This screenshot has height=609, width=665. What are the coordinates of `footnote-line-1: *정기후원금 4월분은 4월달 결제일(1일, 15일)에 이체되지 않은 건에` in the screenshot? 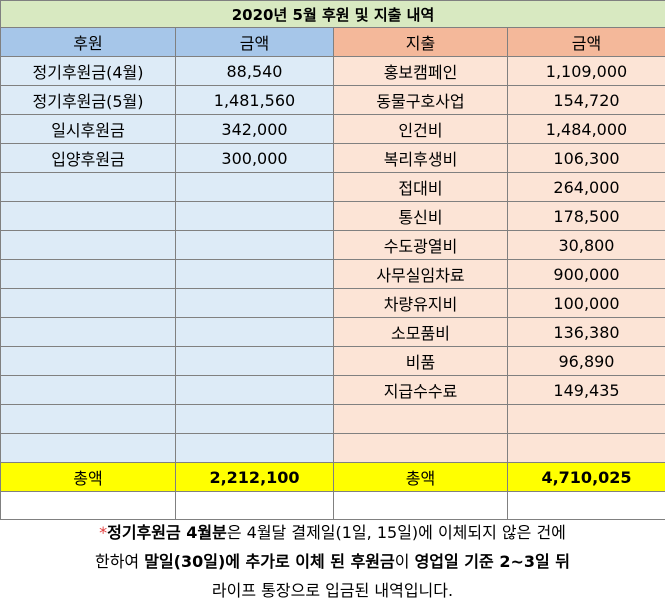 It's located at (332, 532).